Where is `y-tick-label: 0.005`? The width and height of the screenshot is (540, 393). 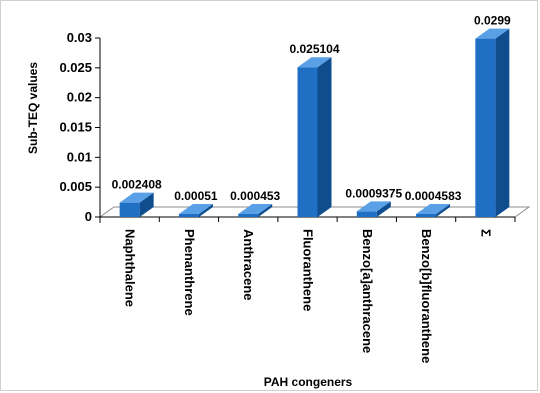 y-tick-label: 0.005 is located at coordinates (75, 186).